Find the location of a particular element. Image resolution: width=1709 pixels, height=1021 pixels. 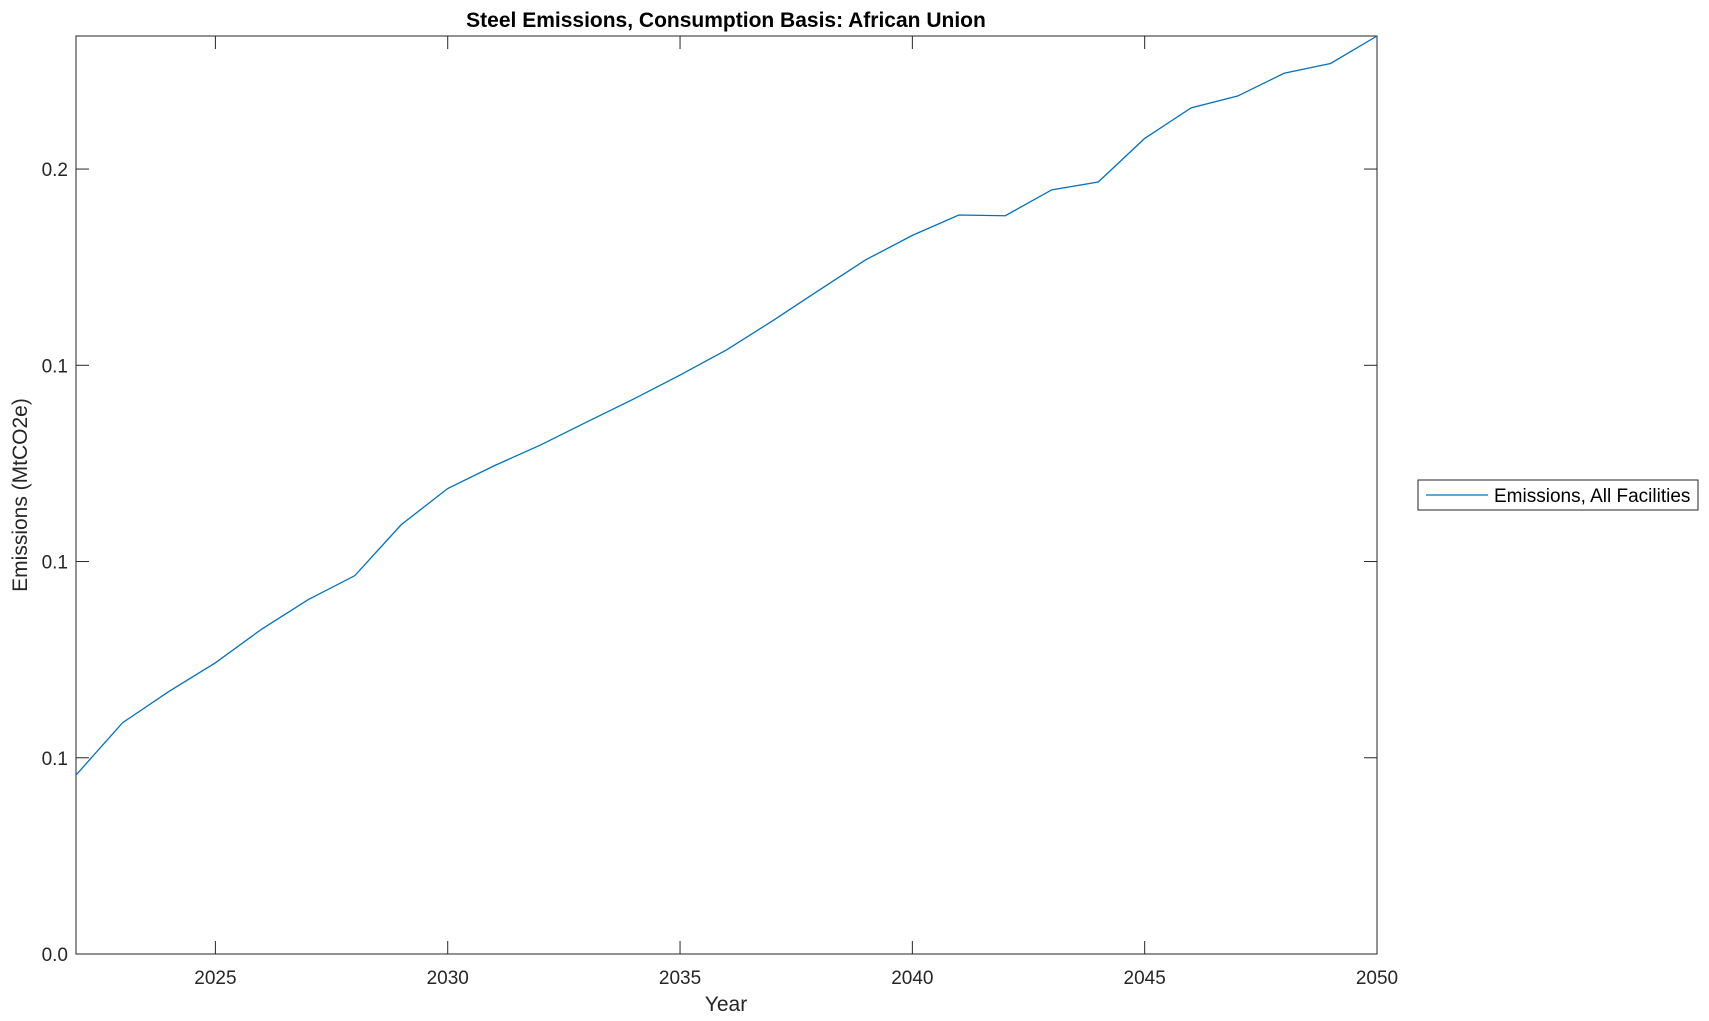

x-tick-label: 2045 is located at coordinates (1145, 978).